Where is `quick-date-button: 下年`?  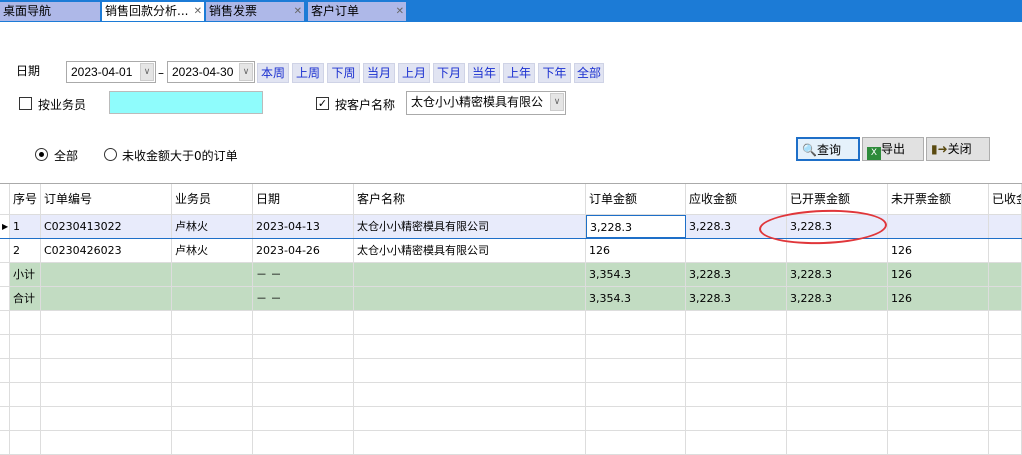
quick-date-button: 下年 is located at coordinates (554, 73).